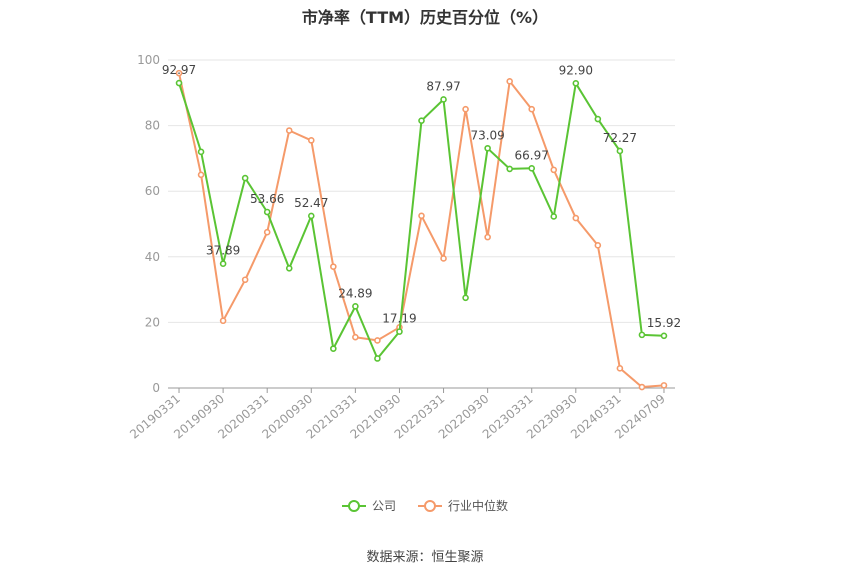 Image resolution: width=850 pixels, height=575 pixels. I want to click on data-label: 92.90, so click(576, 70).